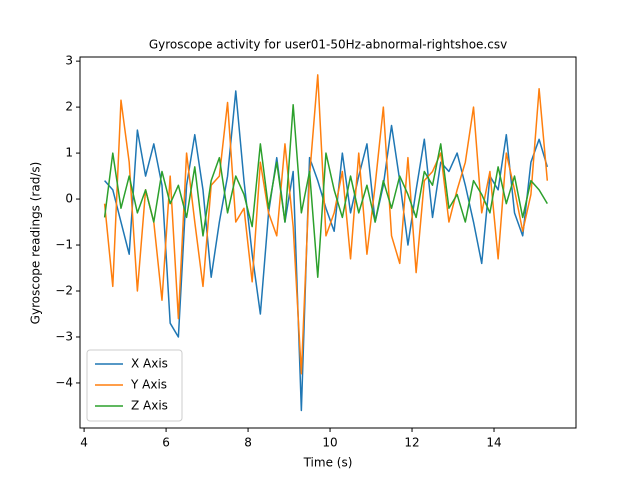 Image resolution: width=640 pixels, height=480 pixels. I want to click on y-tick-label: −3, so click(64, 336).